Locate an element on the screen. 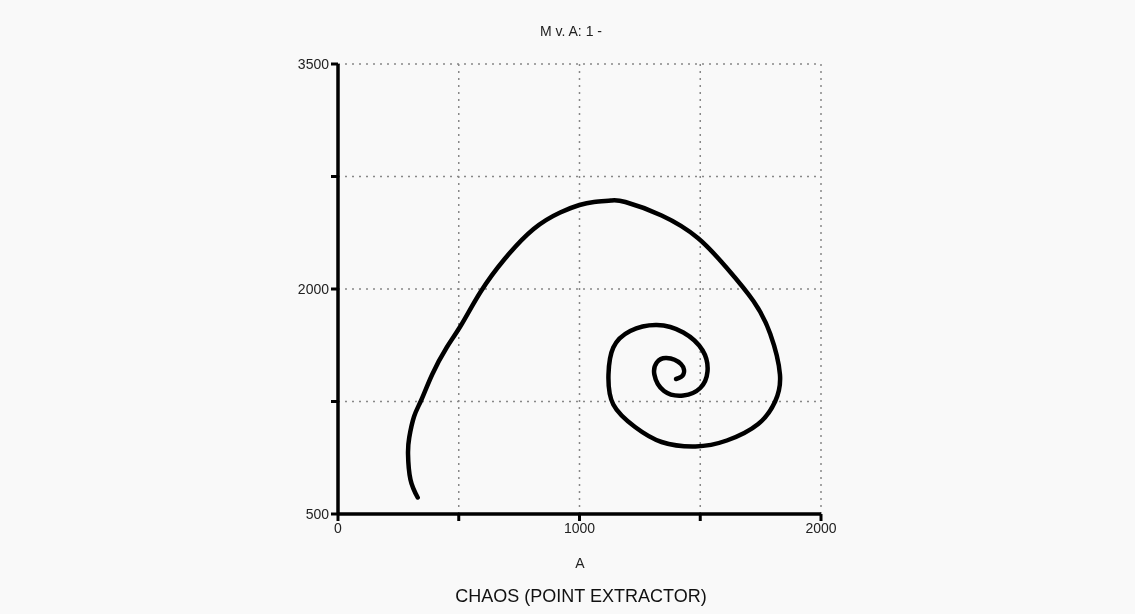 Image resolution: width=1135 pixels, height=614 pixels. x-tick-label: 0 is located at coordinates (338, 527).